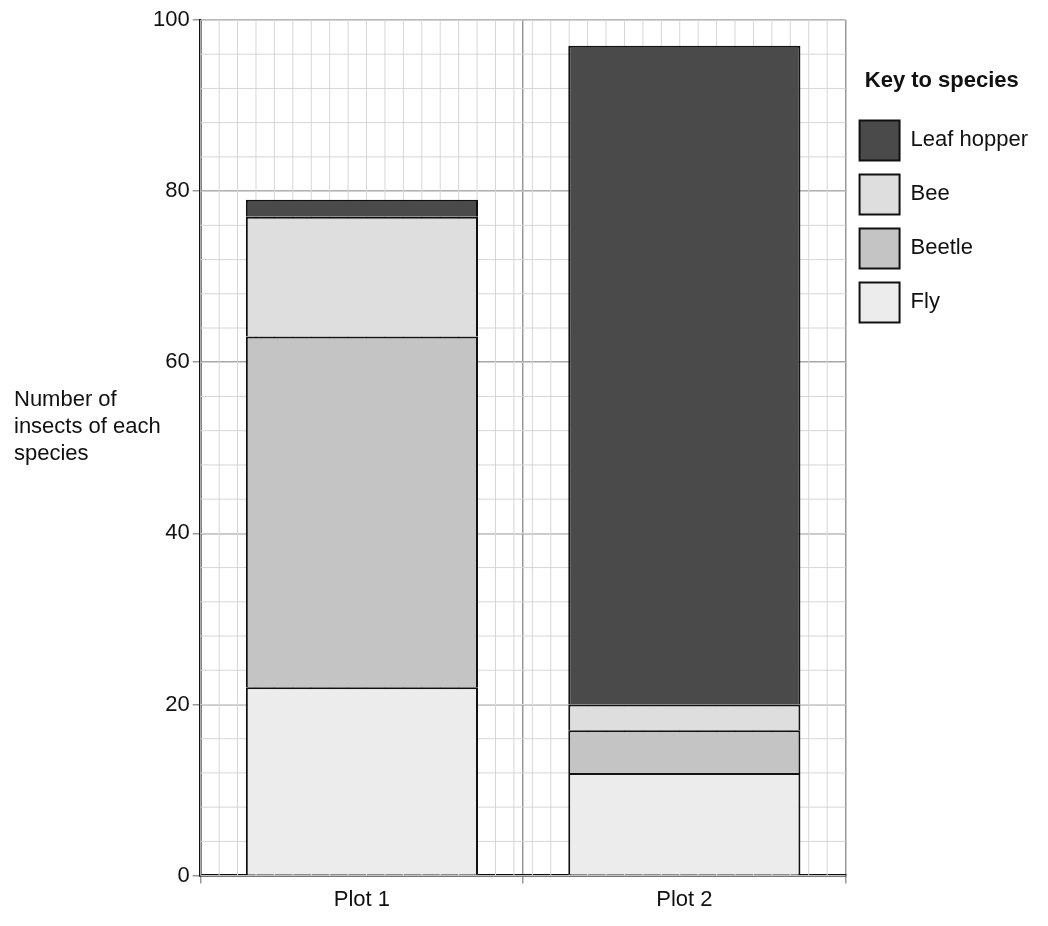  What do you see at coordinates (177, 532) in the screenshot?
I see `y-tick-label: 40` at bounding box center [177, 532].